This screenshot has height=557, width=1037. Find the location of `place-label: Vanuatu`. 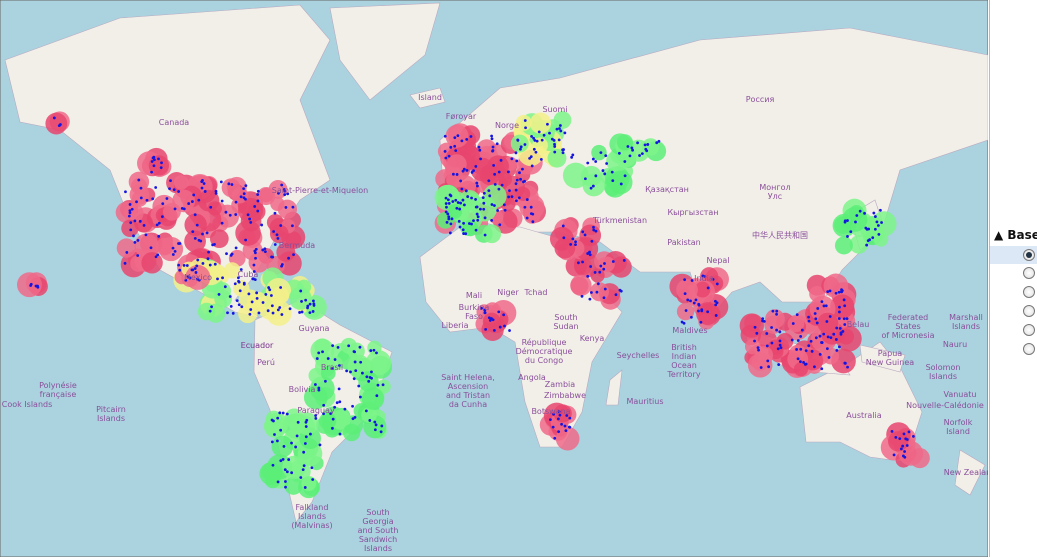

place-label: Vanuatu is located at coordinates (959, 394).